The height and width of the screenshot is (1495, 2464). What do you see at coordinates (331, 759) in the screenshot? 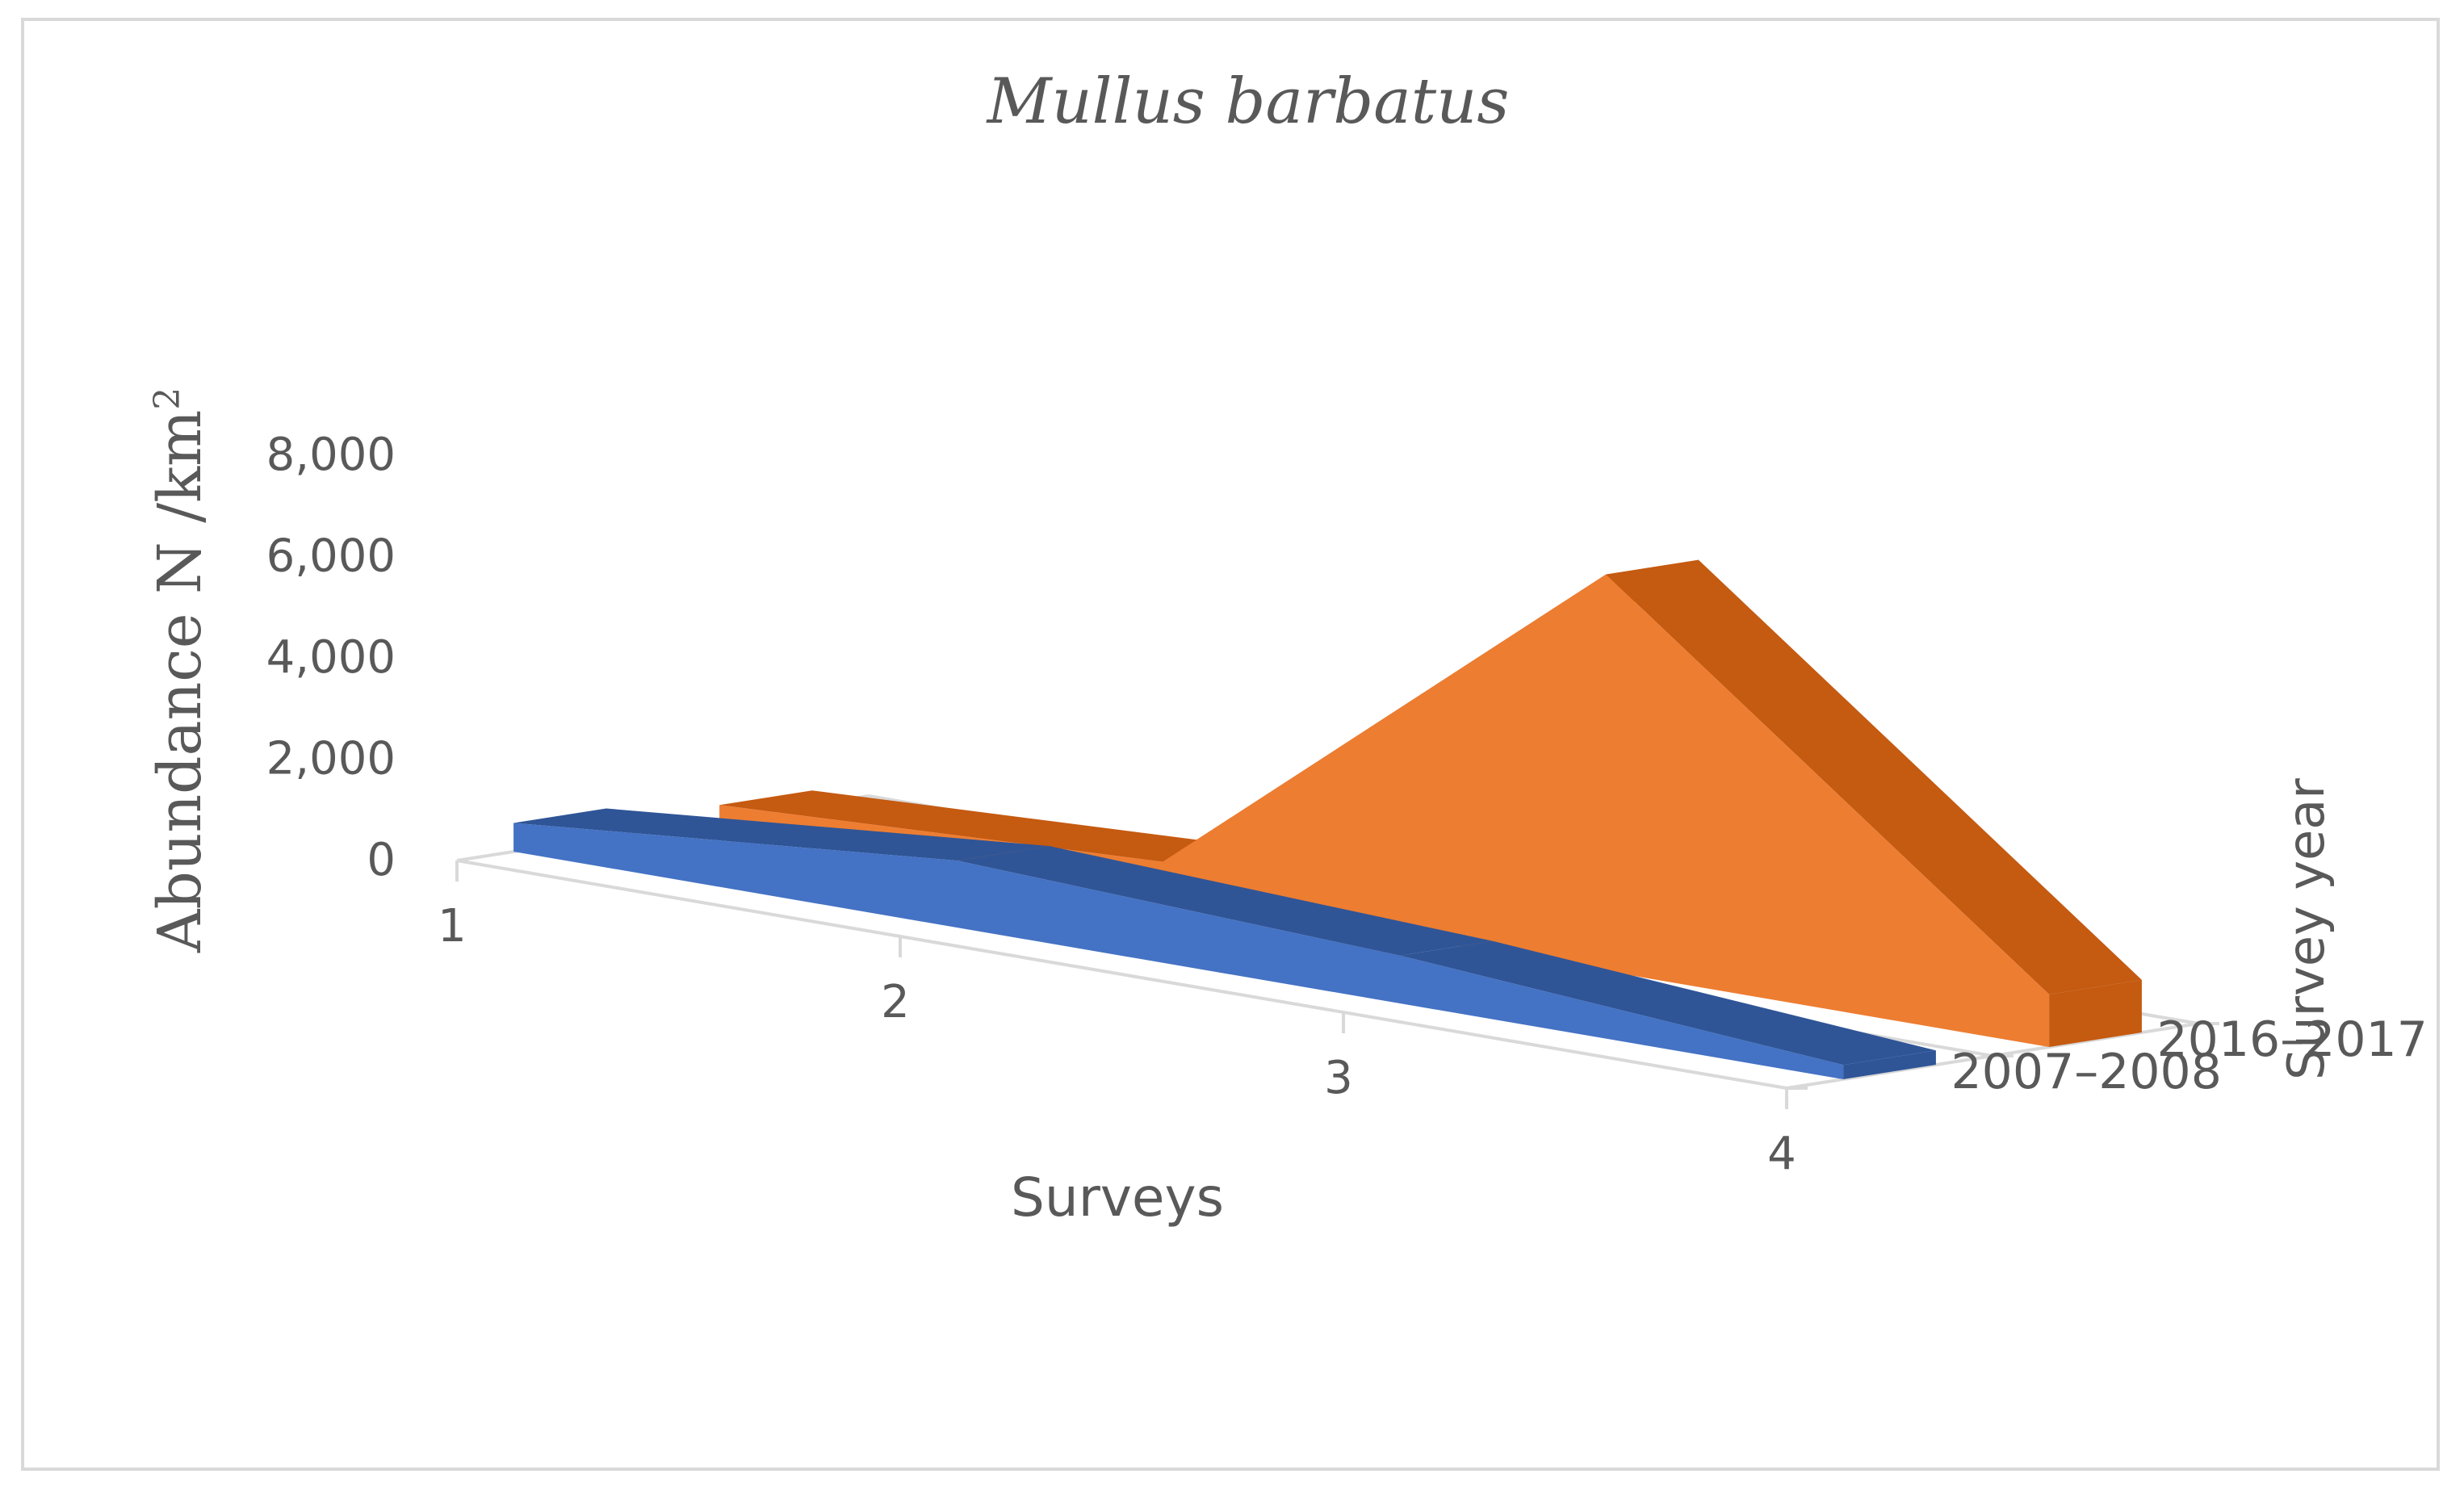
I see `y-tick-label: 2,000` at bounding box center [331, 759].